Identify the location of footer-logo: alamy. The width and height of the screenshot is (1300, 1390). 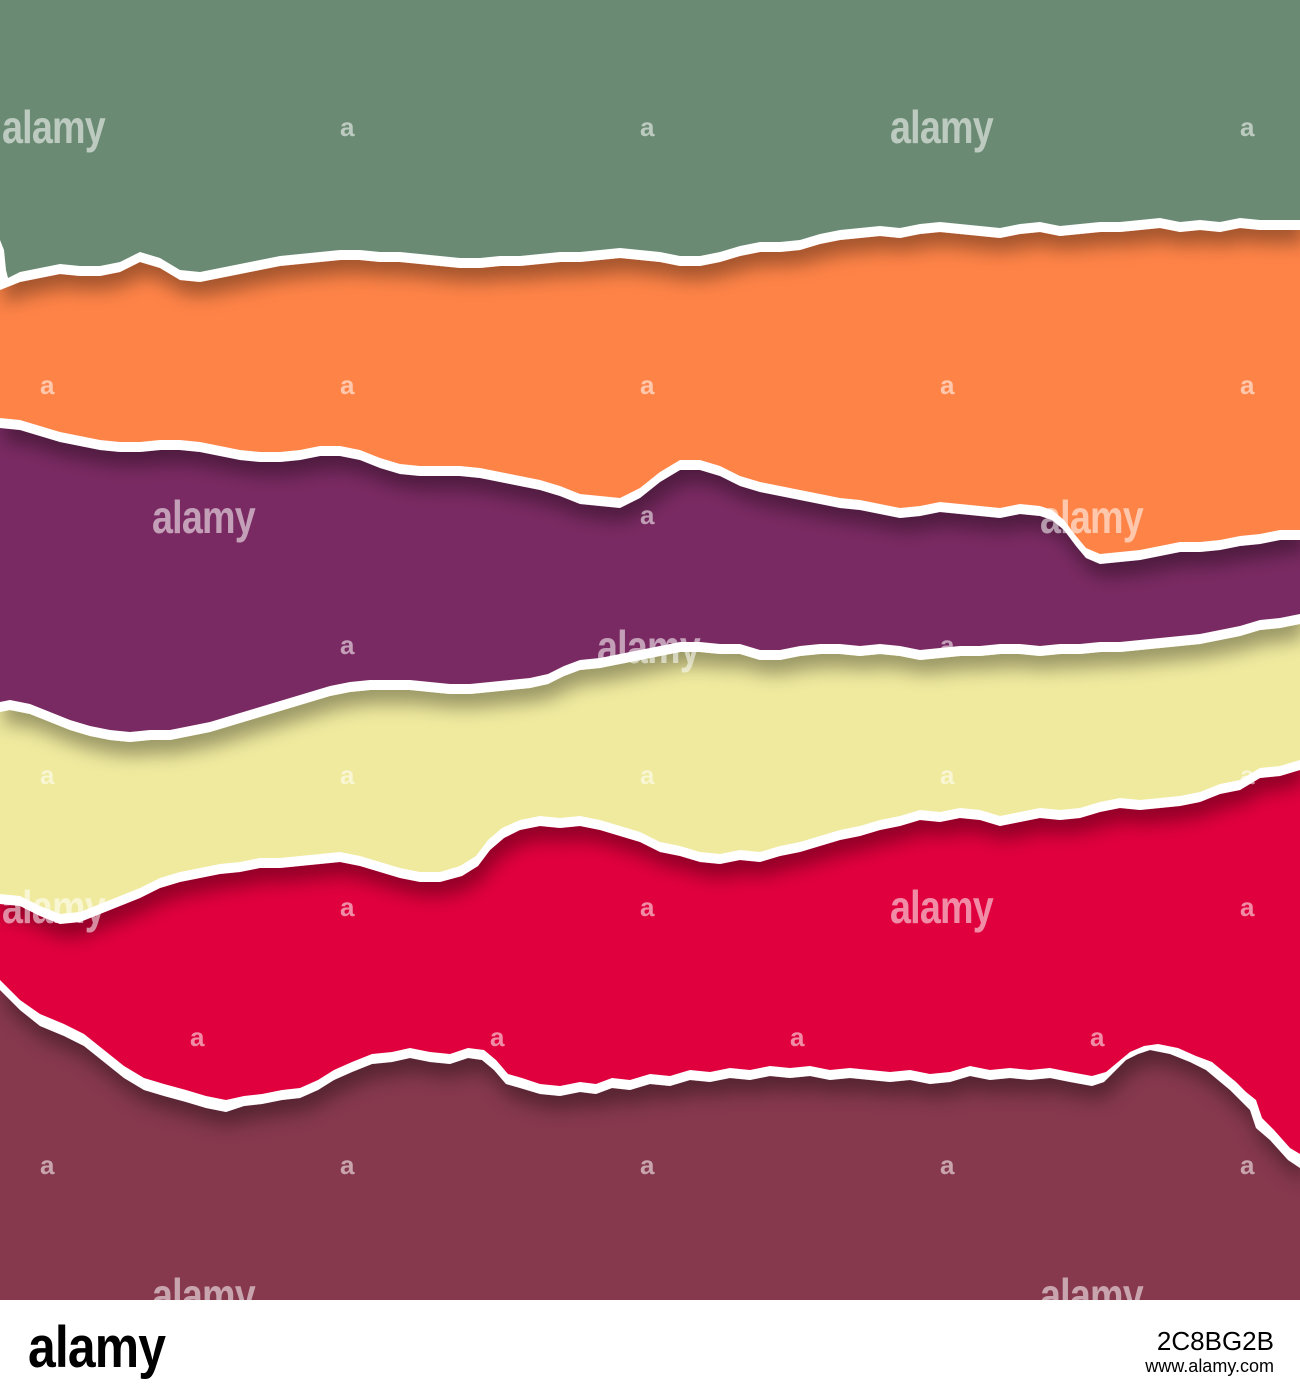
(97, 1347).